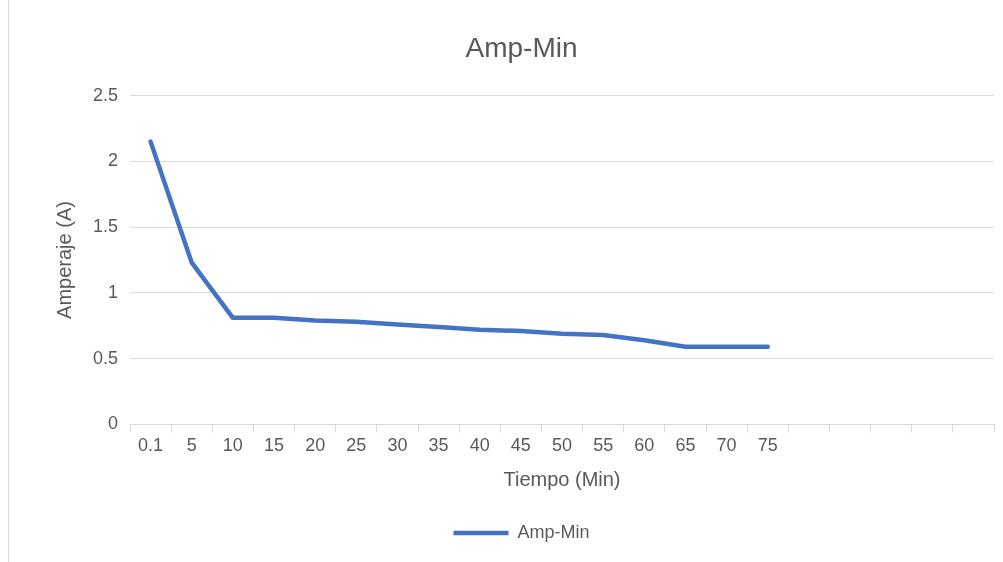 The image size is (1003, 562). Describe the element at coordinates (521, 47) in the screenshot. I see `chart-title: Amp-Min` at that location.